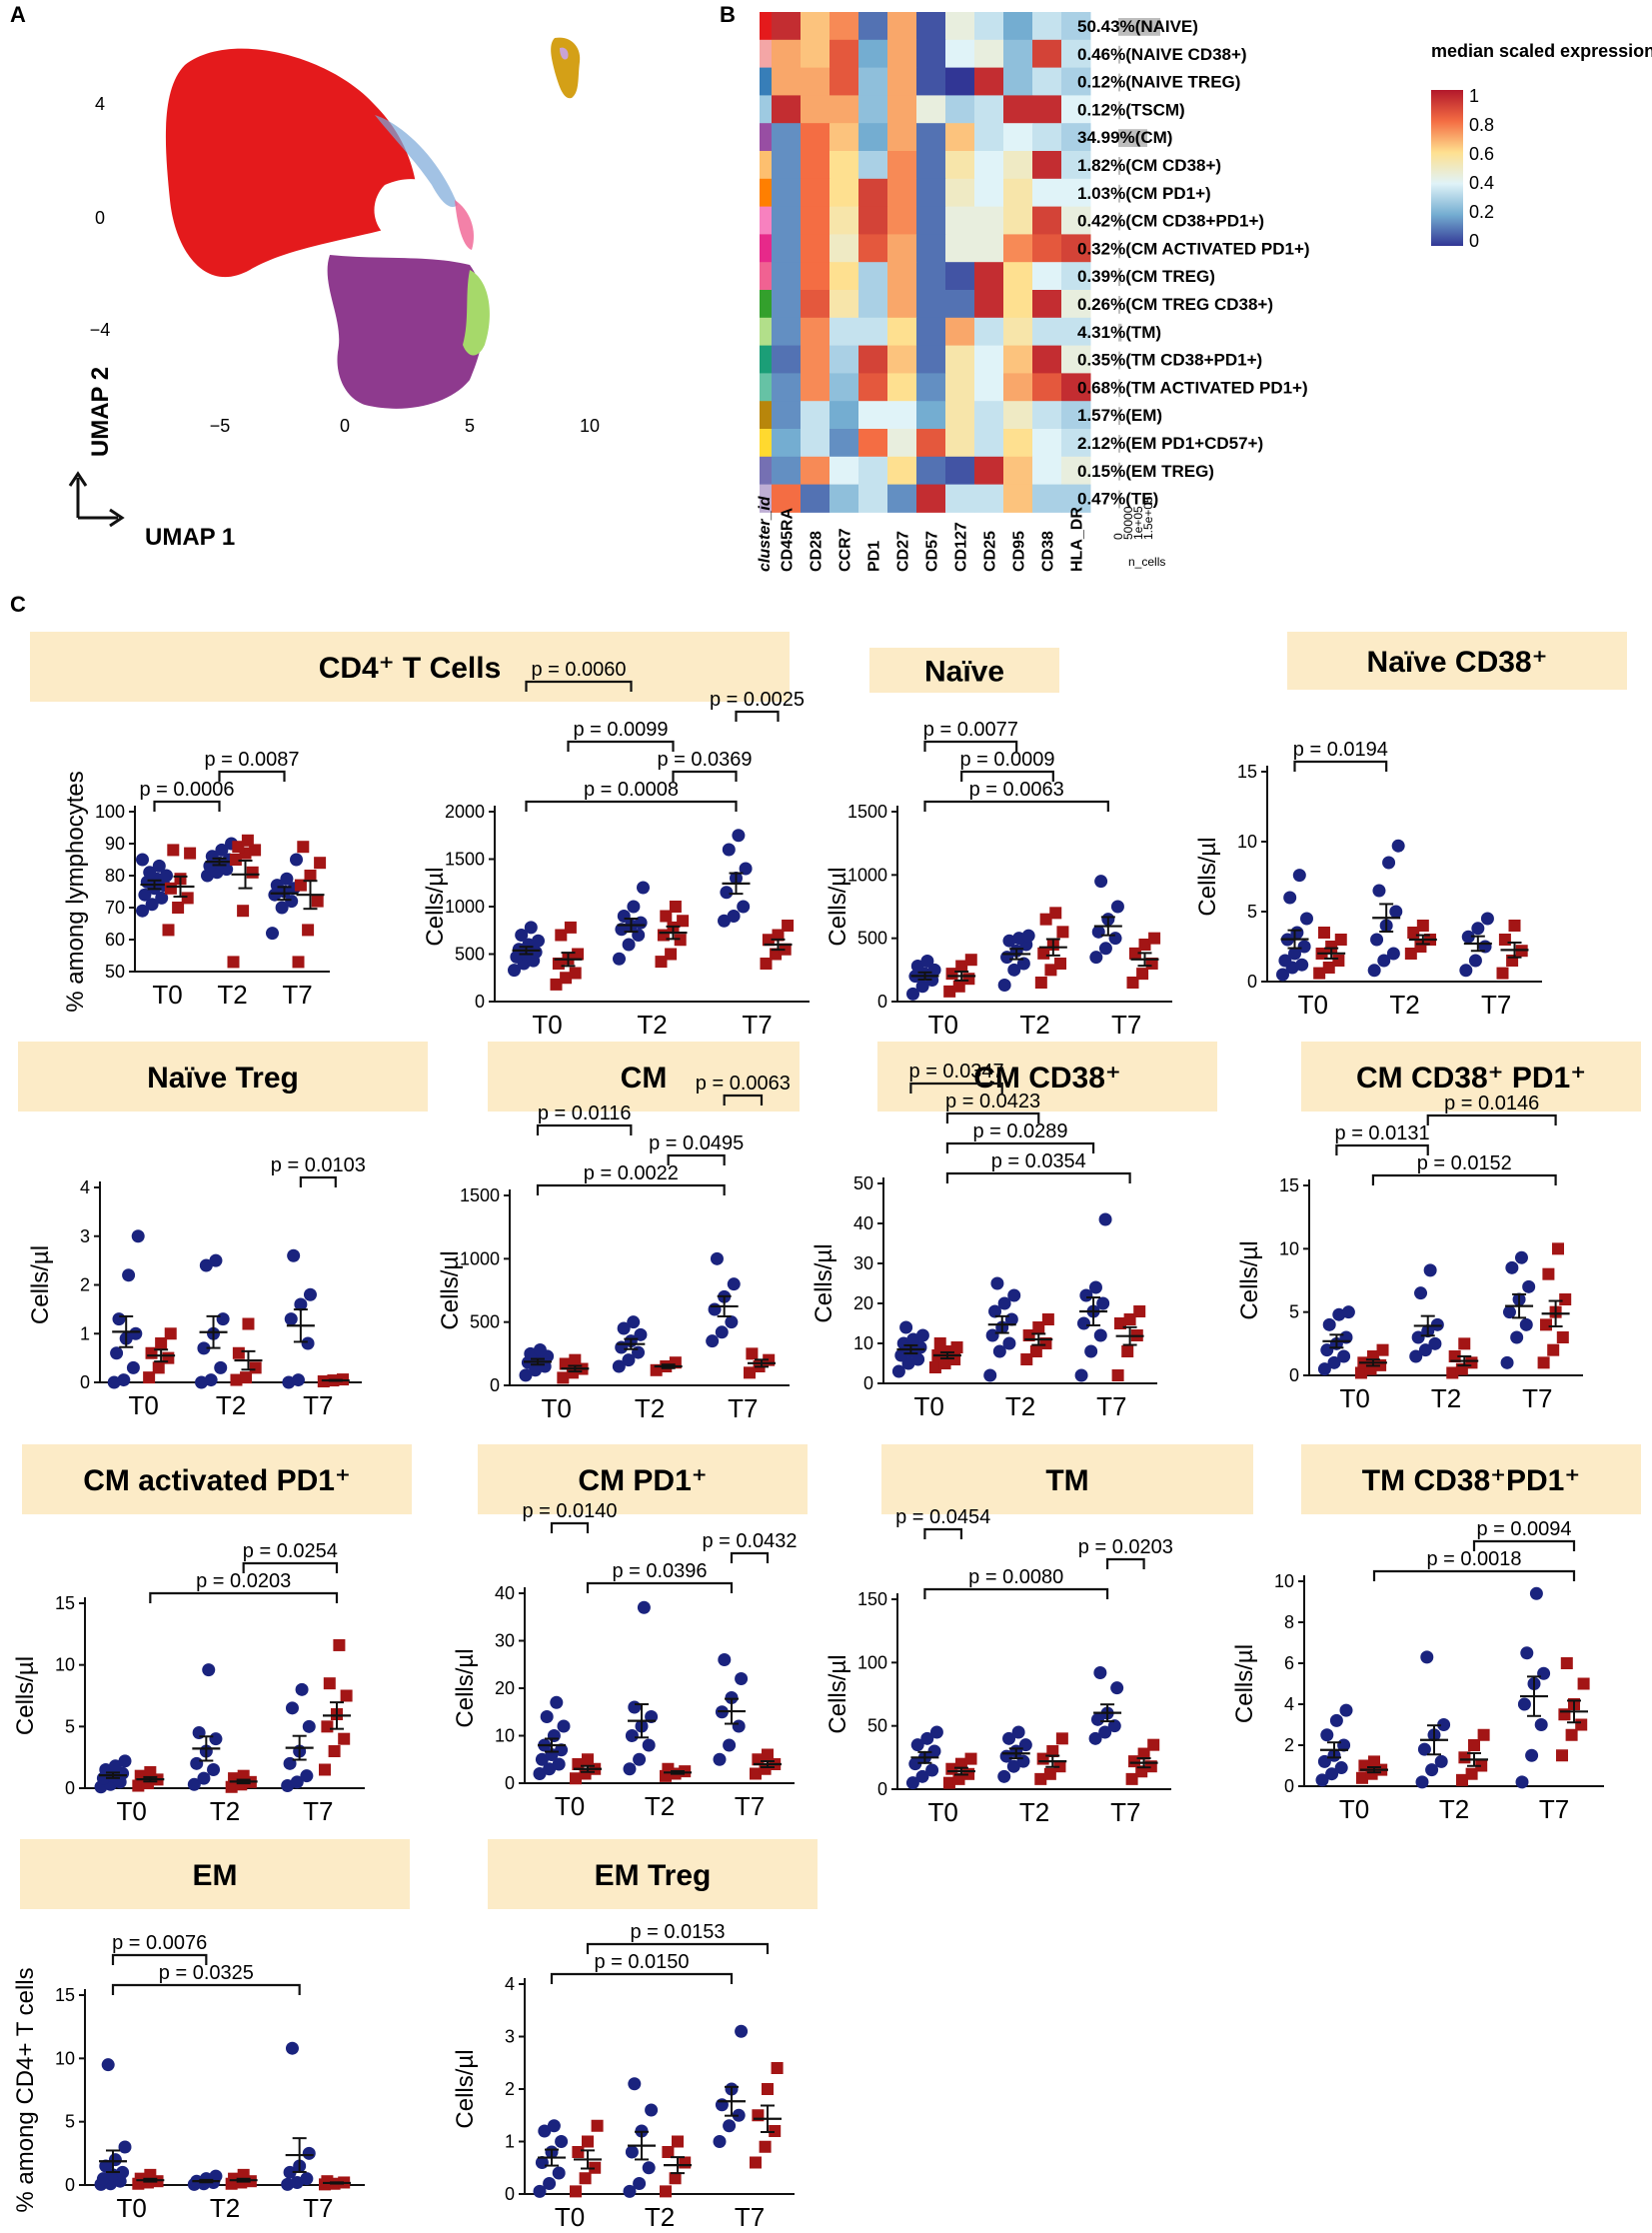 The height and width of the screenshot is (2233, 1652). What do you see at coordinates (728, 15) in the screenshot?
I see `panel-letter-b: B` at bounding box center [728, 15].